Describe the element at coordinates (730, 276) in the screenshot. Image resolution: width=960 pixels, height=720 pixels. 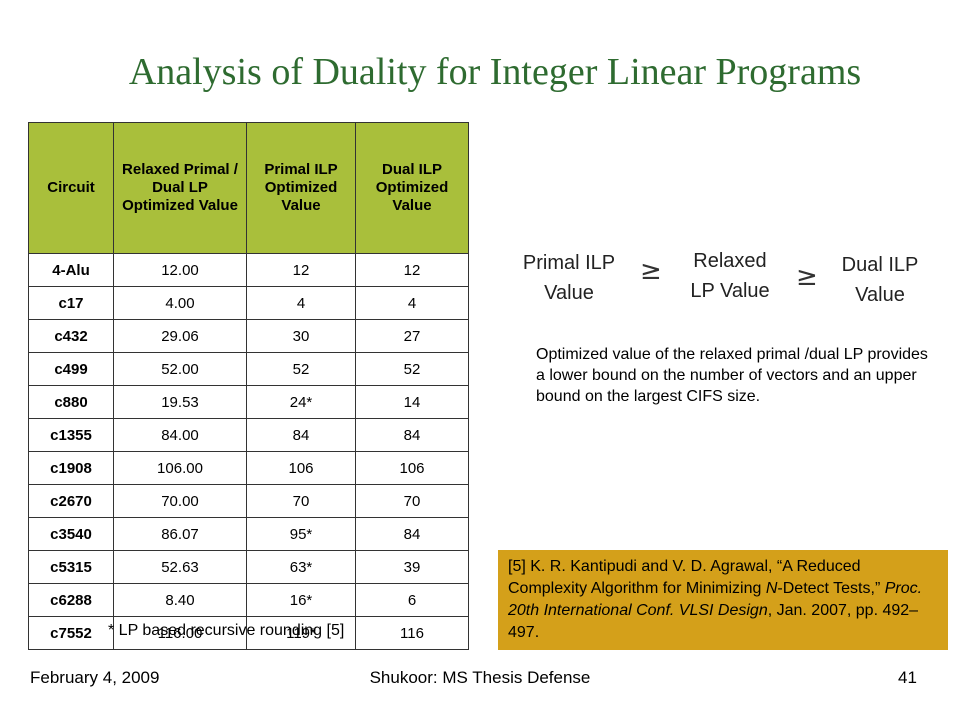
I see `relaxed-lp-label: Relaxed LP Value` at that location.